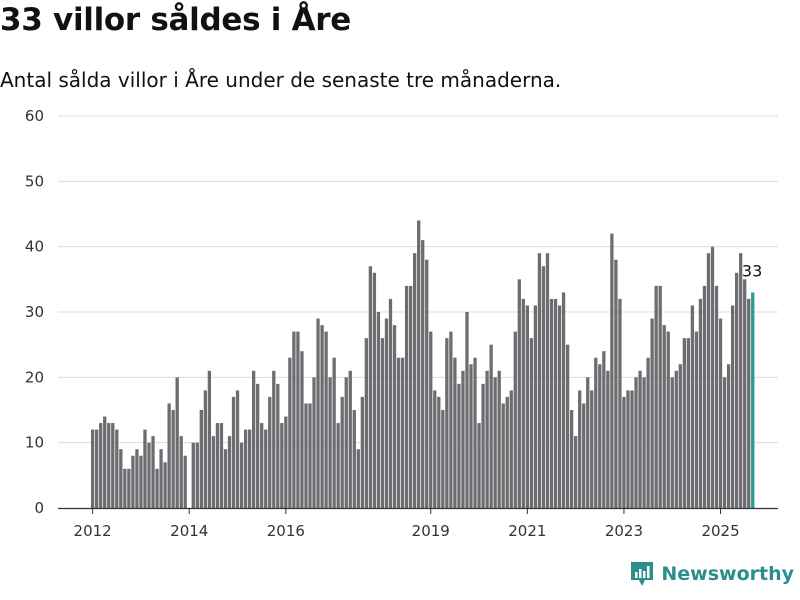 The width and height of the screenshot is (800, 600). Describe the element at coordinates (752, 270) in the screenshot. I see `latest-value-label: 33` at that location.